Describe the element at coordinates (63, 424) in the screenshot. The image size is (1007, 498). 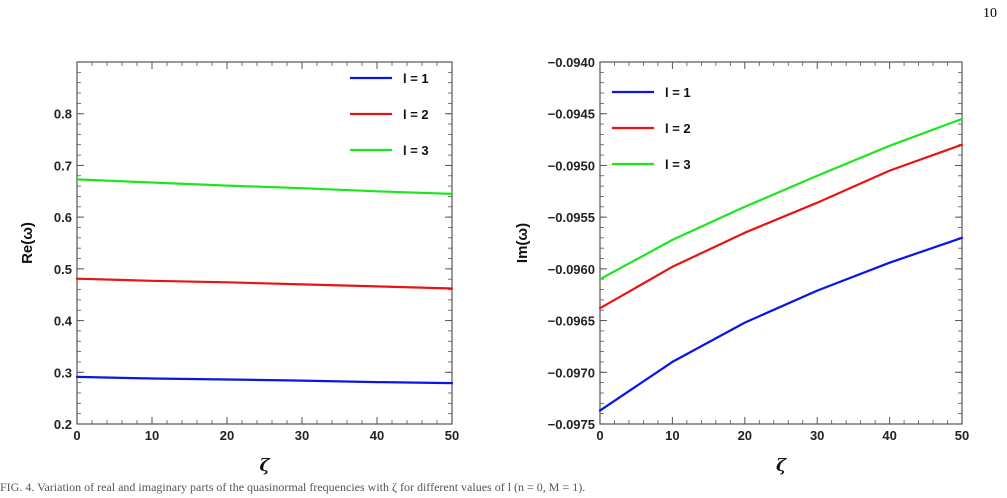
I see `y-tick-label: 0.2` at that location.